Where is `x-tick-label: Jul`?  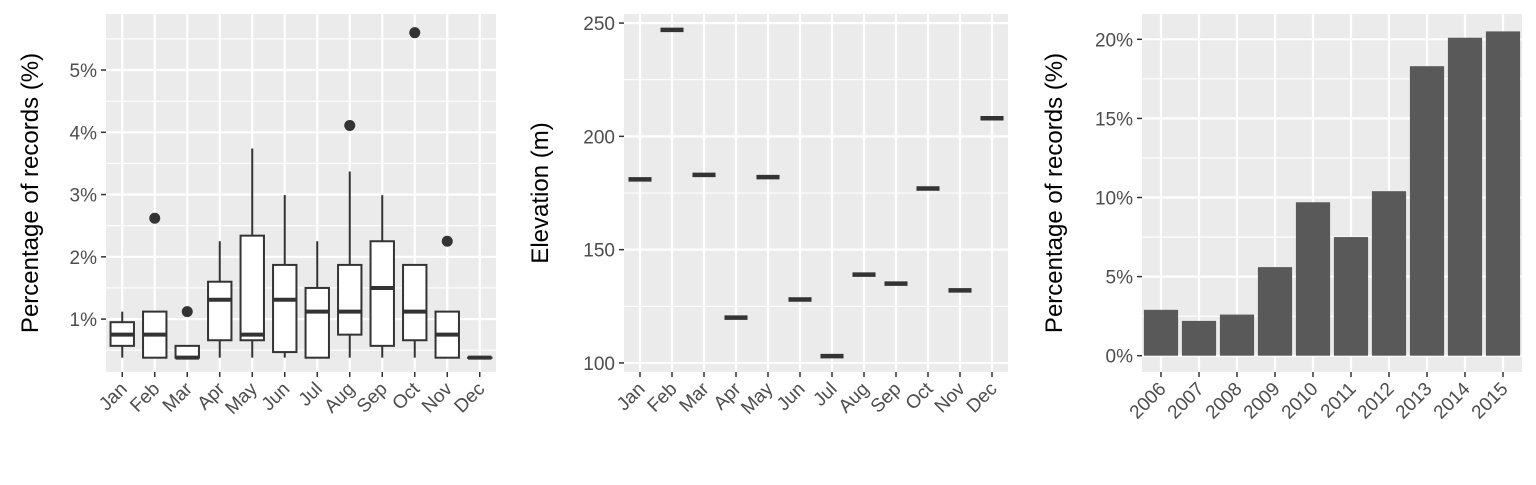
x-tick-label: Jul is located at coordinates (311, 395).